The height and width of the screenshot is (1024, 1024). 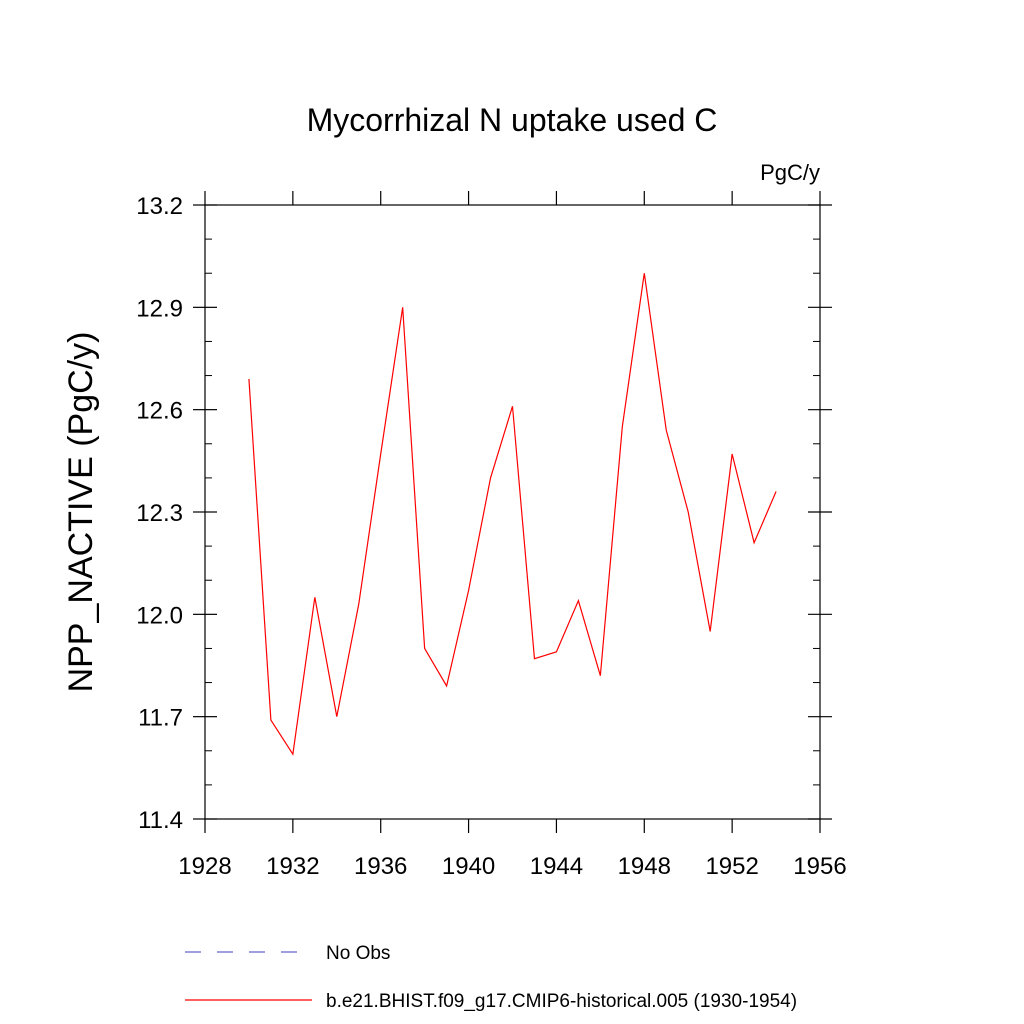 I want to click on x-tick-label: 1948, so click(x=644, y=866).